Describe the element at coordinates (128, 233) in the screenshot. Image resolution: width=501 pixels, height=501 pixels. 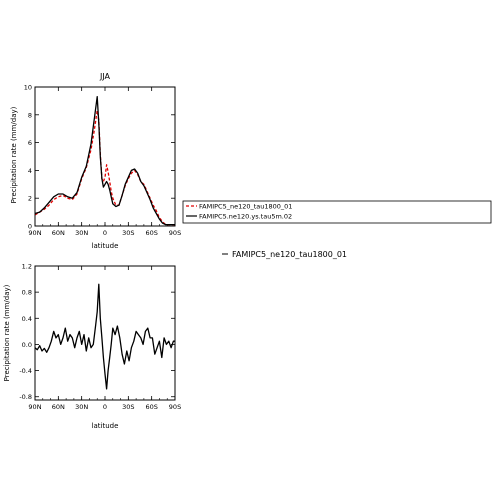
I see `top-xtick-label: 30S` at that location.